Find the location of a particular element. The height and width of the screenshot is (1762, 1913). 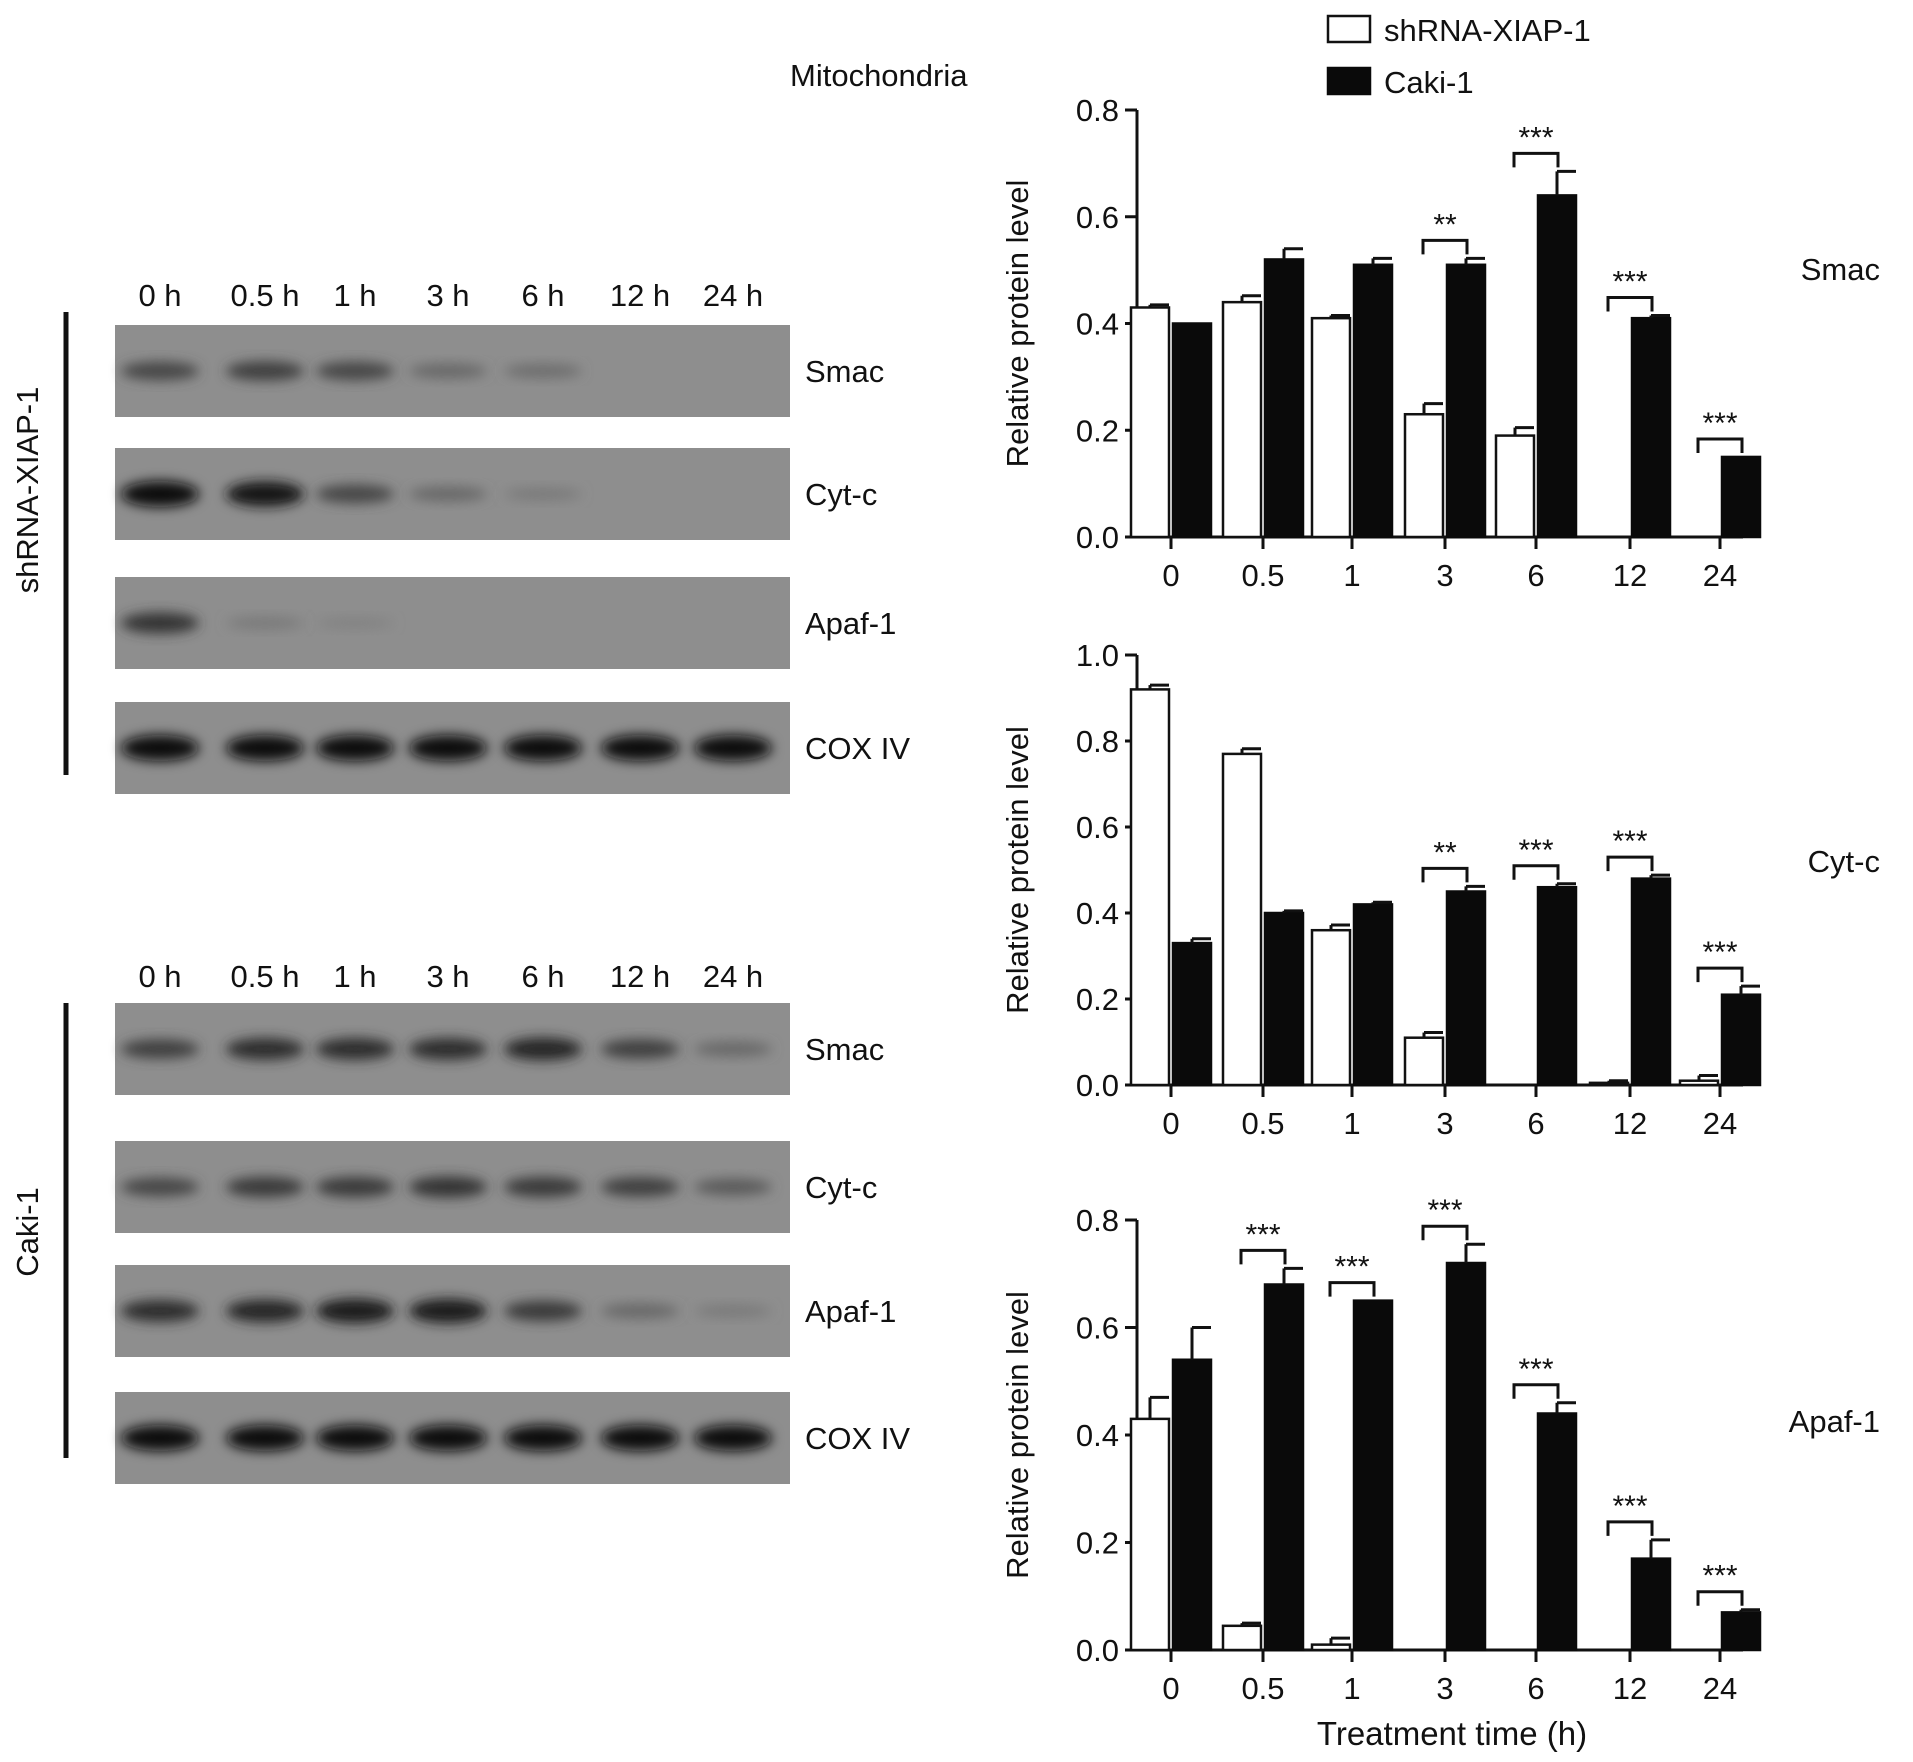

blot-time-label: 0.5 h is located at coordinates (265, 295).